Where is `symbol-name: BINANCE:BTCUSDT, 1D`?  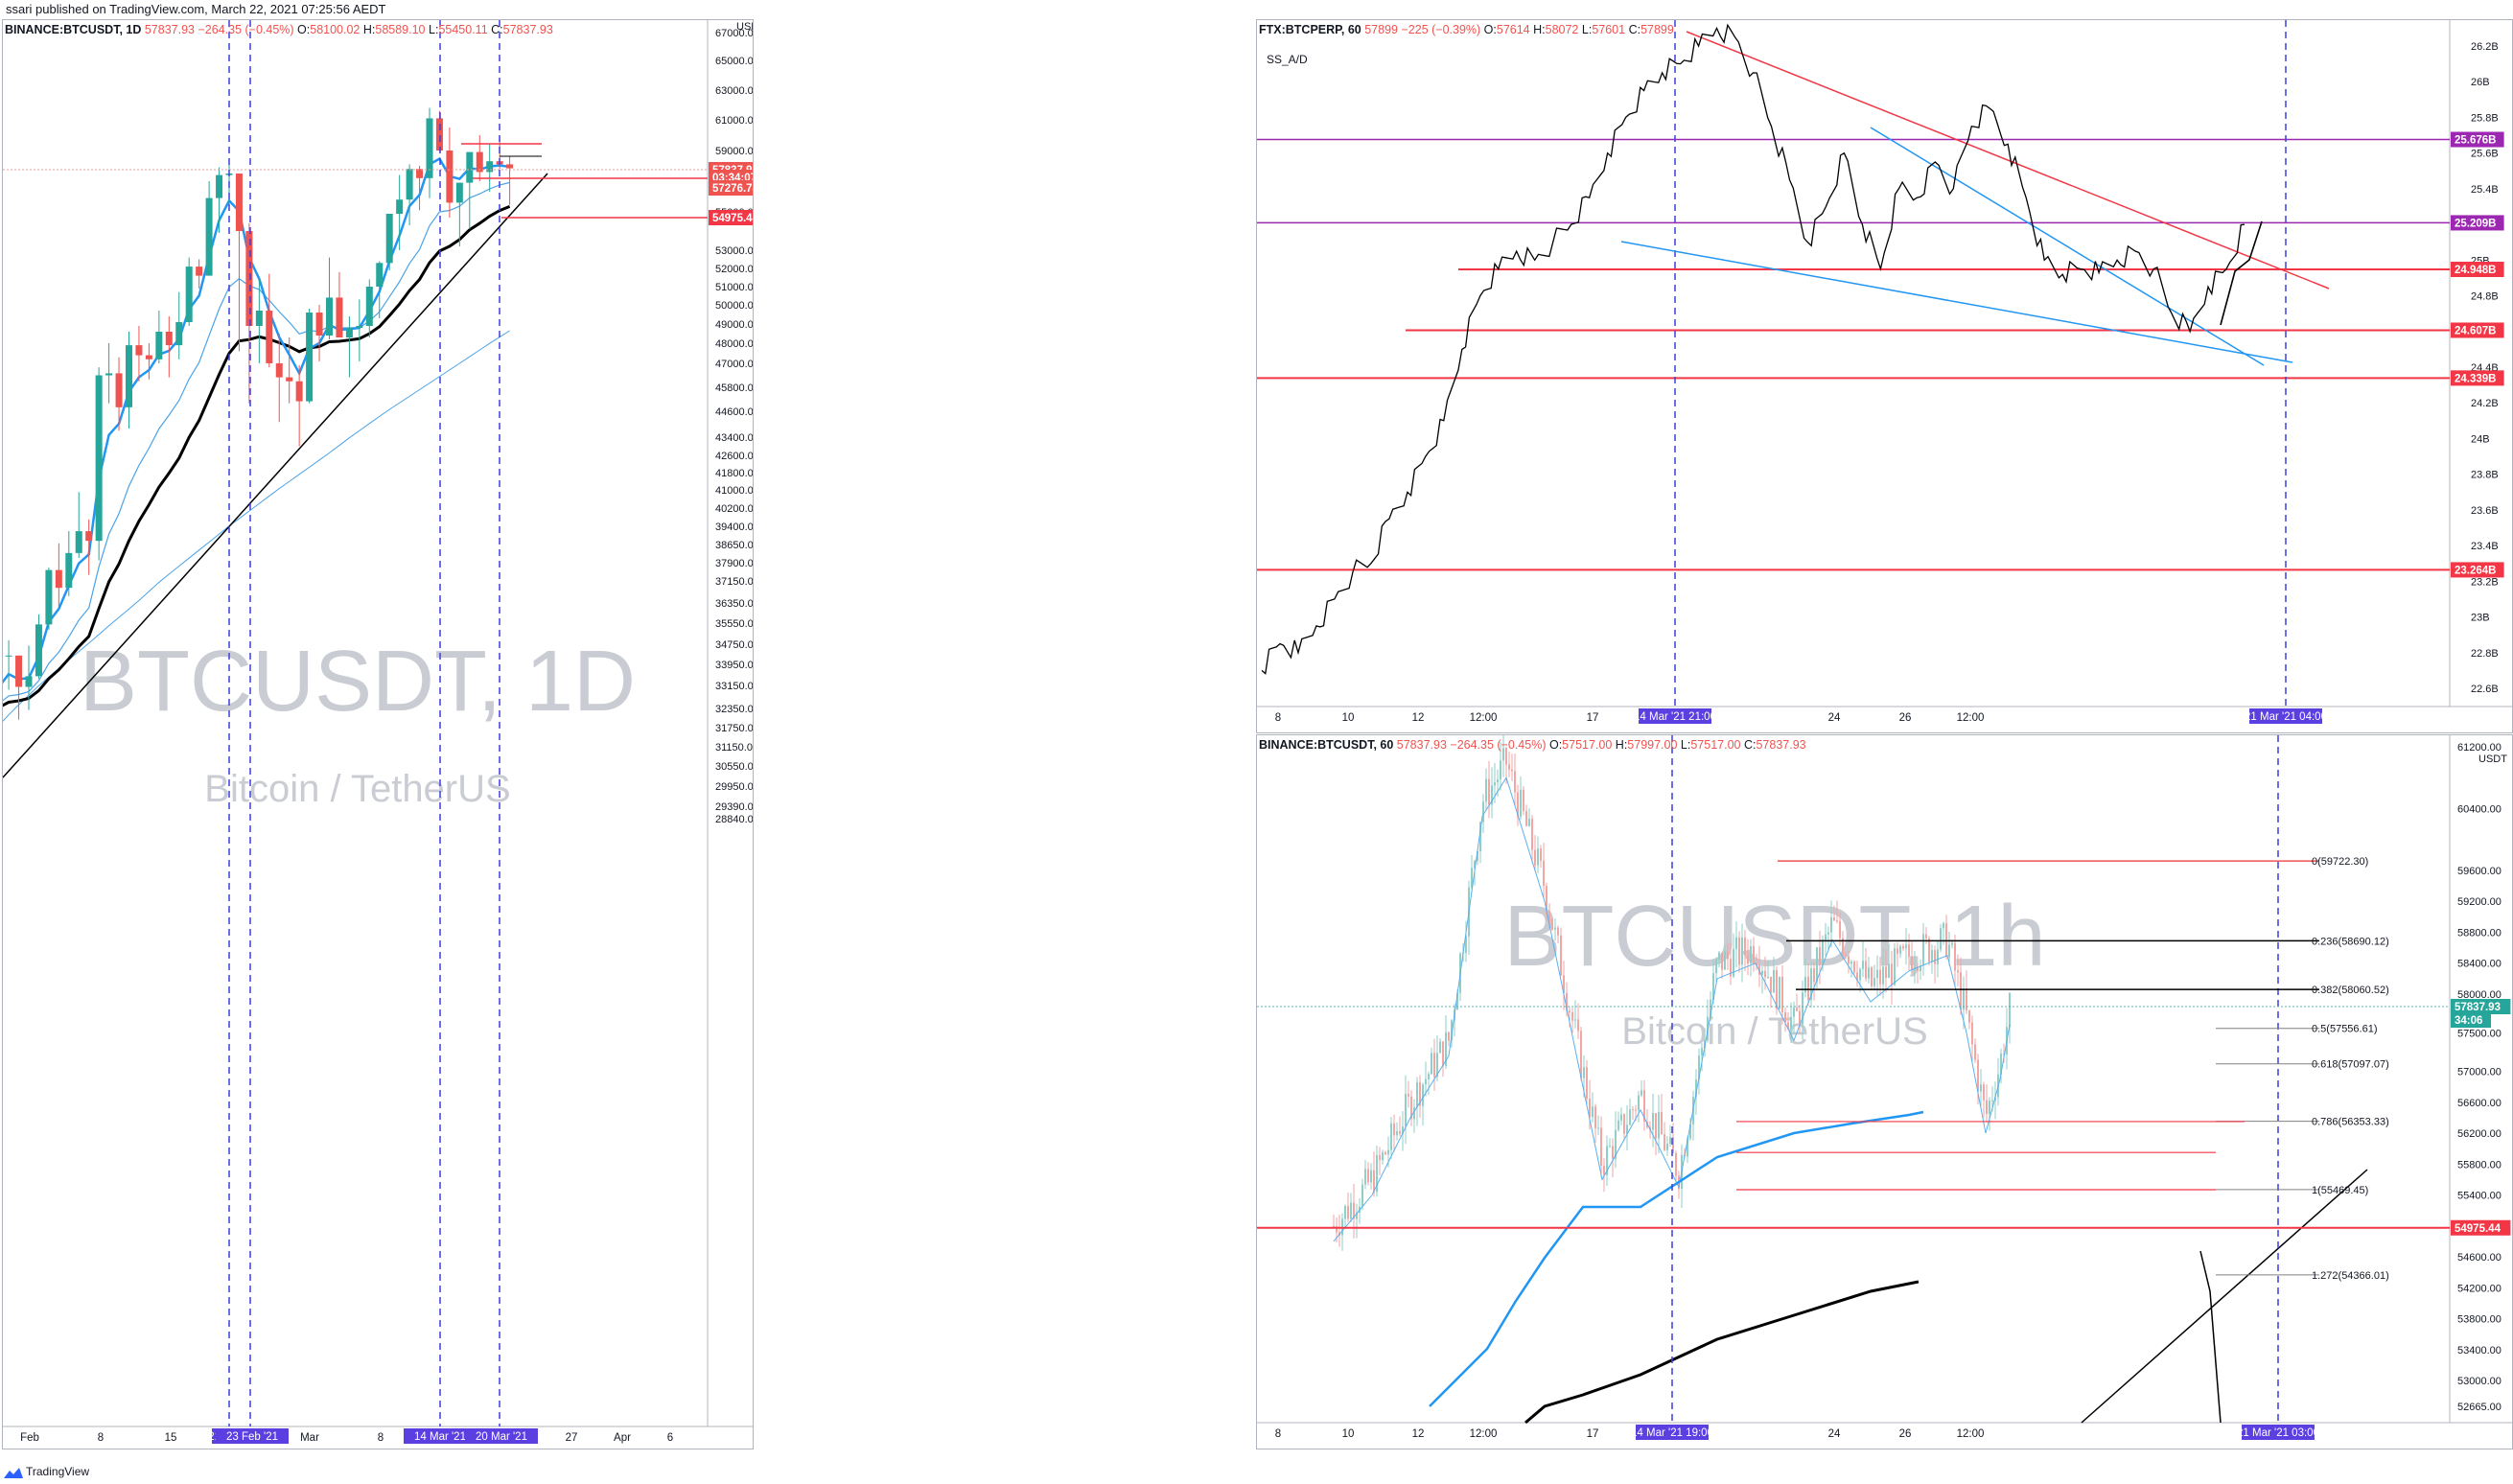 symbol-name: BINANCE:BTCUSDT, 1D is located at coordinates (73, 30).